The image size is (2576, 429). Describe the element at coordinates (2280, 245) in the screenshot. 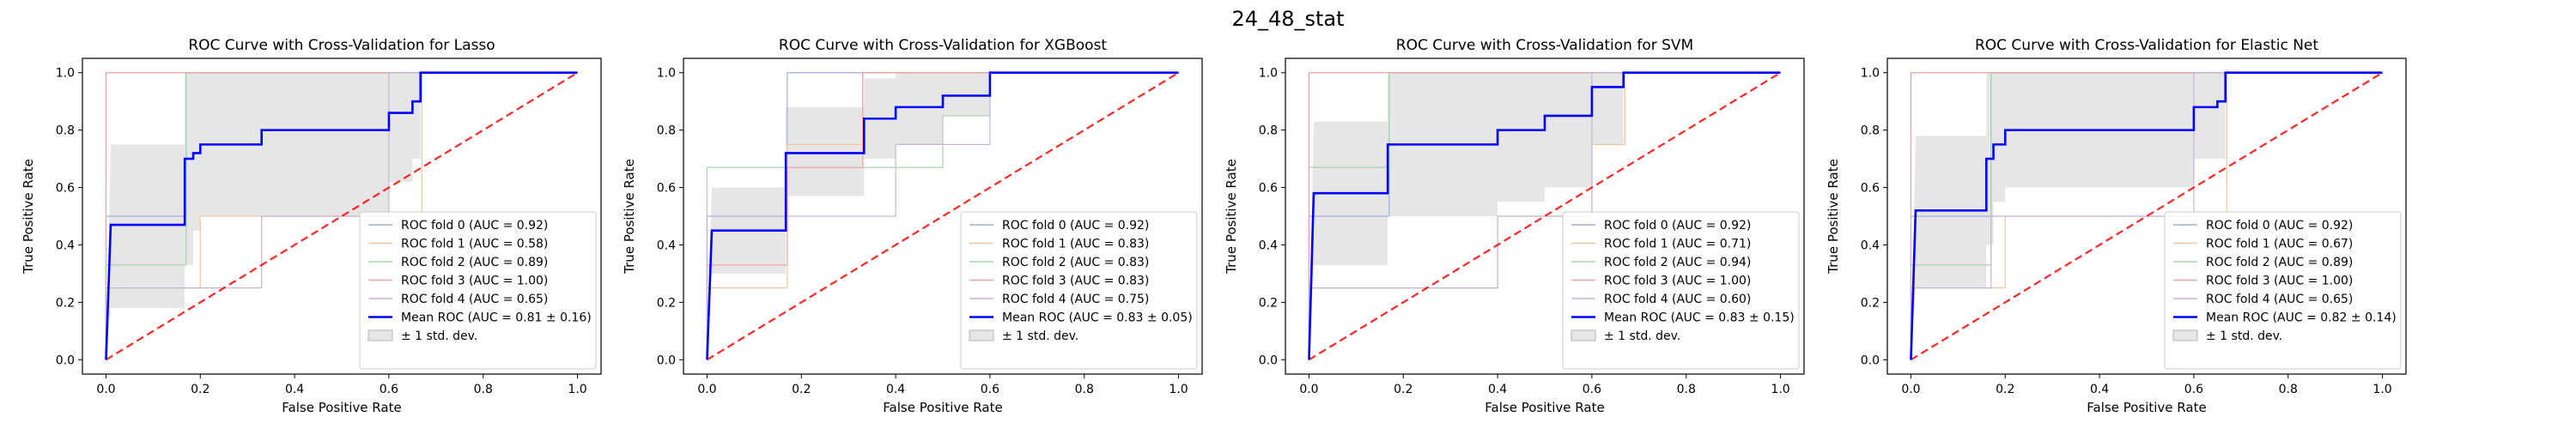

I see `legend-label-fold-1: ROC fold 1 (AUC = 0.67)` at that location.